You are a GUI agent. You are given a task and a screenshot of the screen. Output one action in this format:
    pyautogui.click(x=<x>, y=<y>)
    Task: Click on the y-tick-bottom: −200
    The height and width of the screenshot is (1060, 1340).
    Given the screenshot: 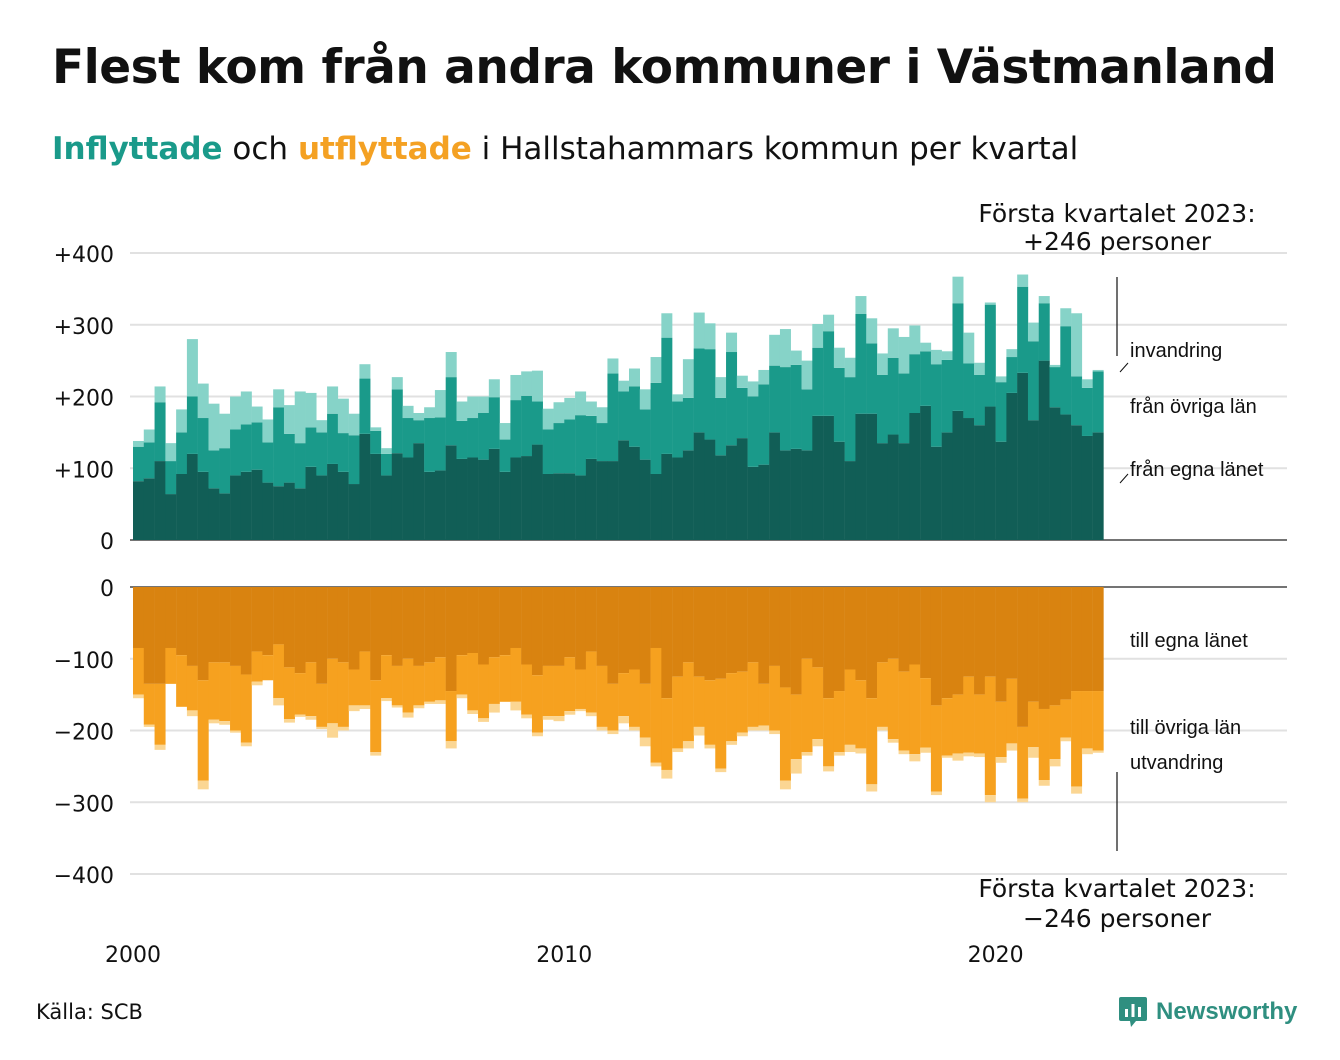 What is the action you would take?
    pyautogui.click(x=84, y=733)
    